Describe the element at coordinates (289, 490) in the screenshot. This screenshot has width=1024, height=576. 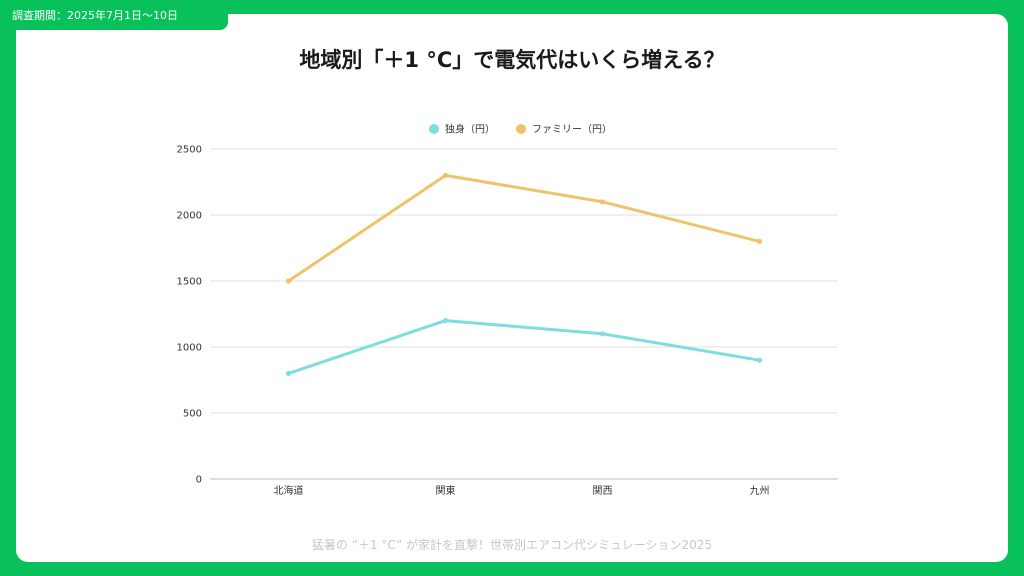
I see `x-tick-label: 北海道` at that location.